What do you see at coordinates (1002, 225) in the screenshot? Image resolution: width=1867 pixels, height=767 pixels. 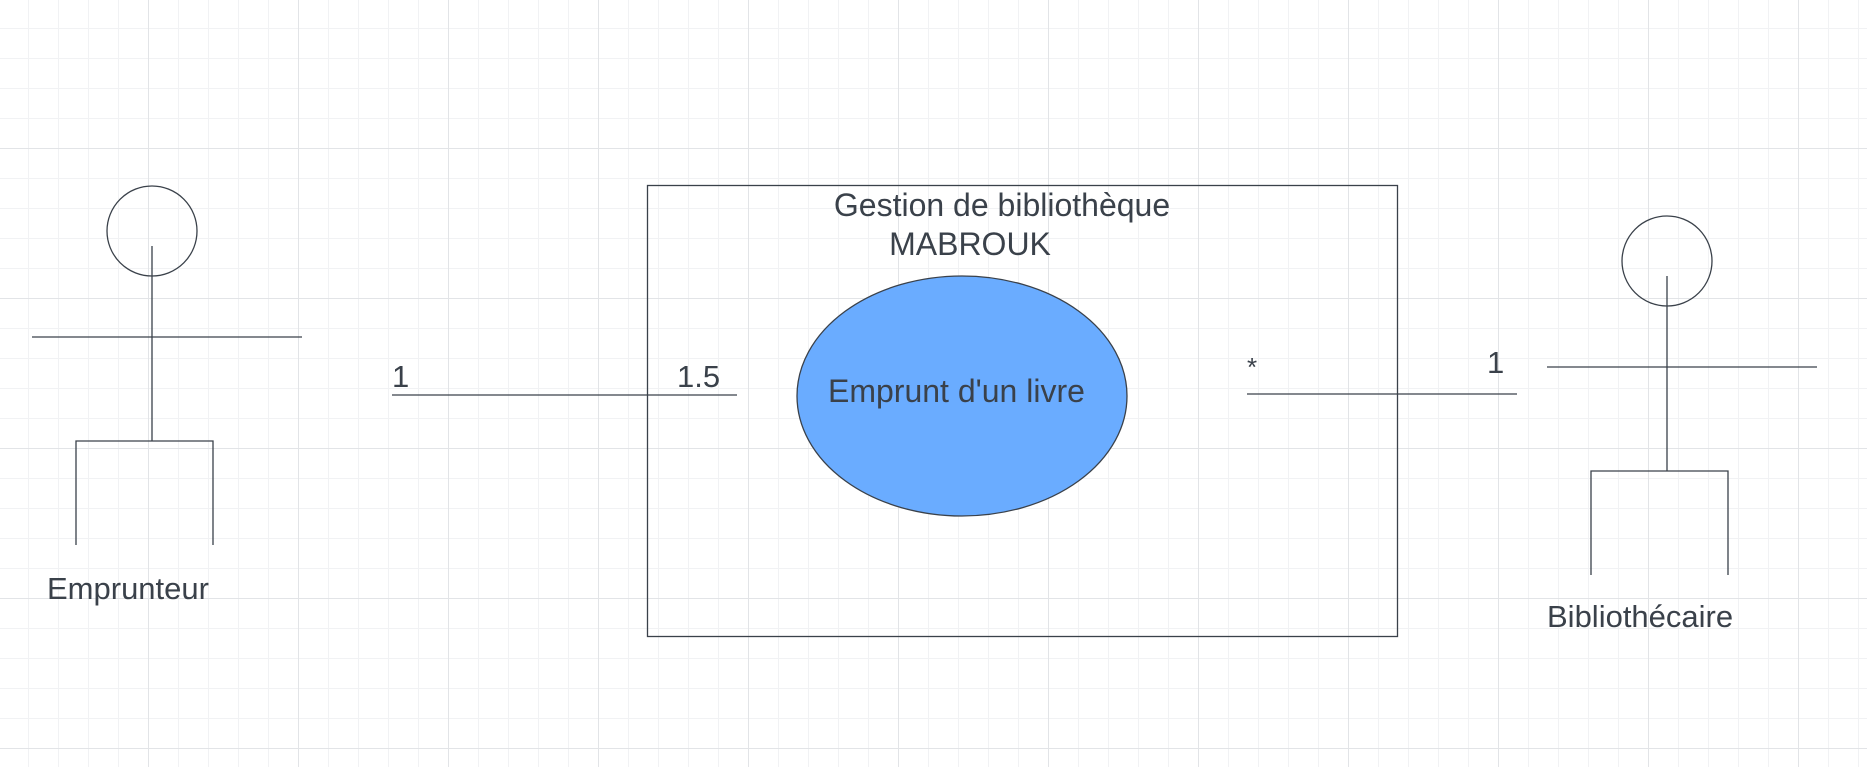 I see `system-title: Gestion de bibliothèque MABROUK` at bounding box center [1002, 225].